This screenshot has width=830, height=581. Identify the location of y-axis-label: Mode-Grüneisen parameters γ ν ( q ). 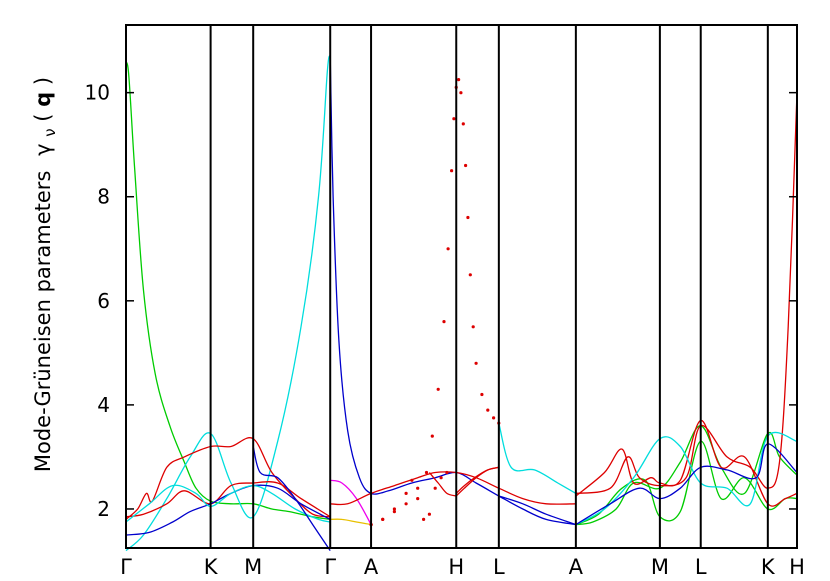
(45, 274).